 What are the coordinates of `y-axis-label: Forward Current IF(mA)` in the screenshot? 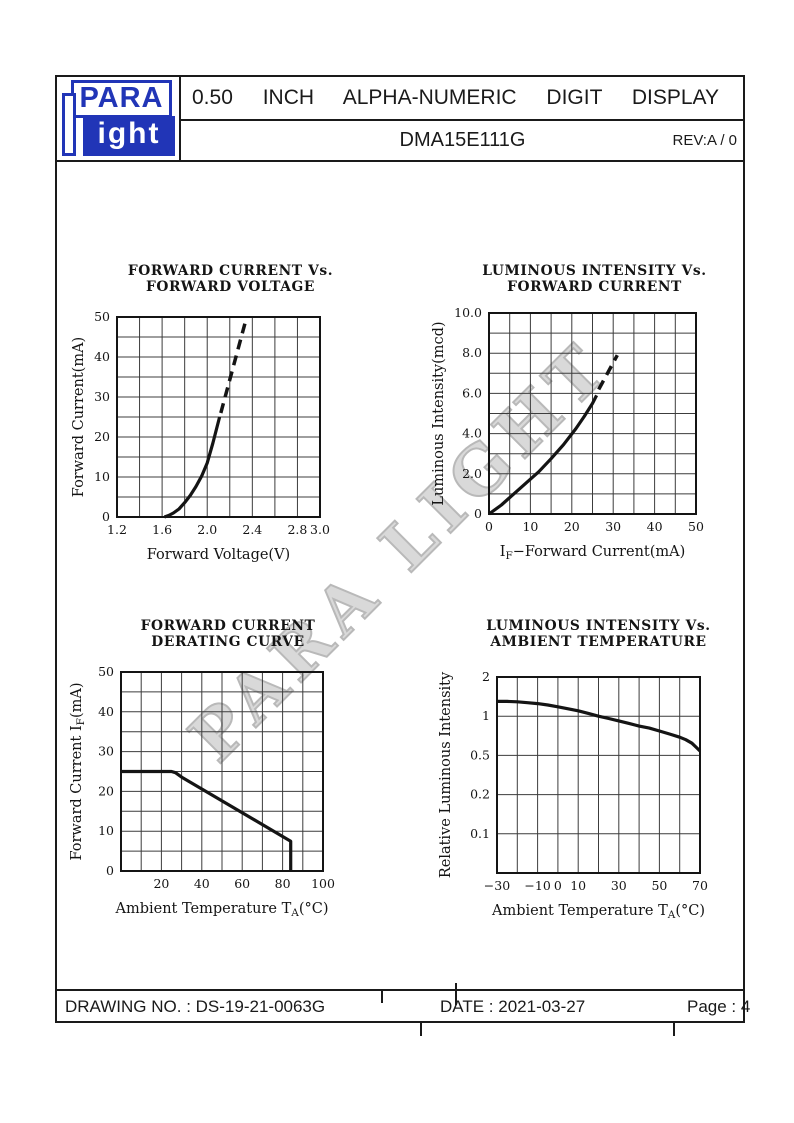 It's located at (78, 771).